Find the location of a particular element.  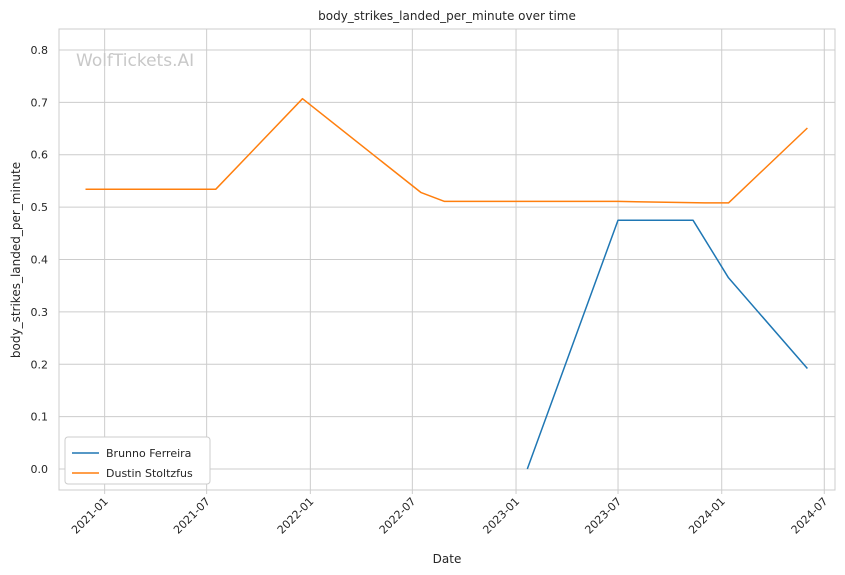

legend: Brunno Ferreira Dustin Stoltzfus is located at coordinates (137, 460).